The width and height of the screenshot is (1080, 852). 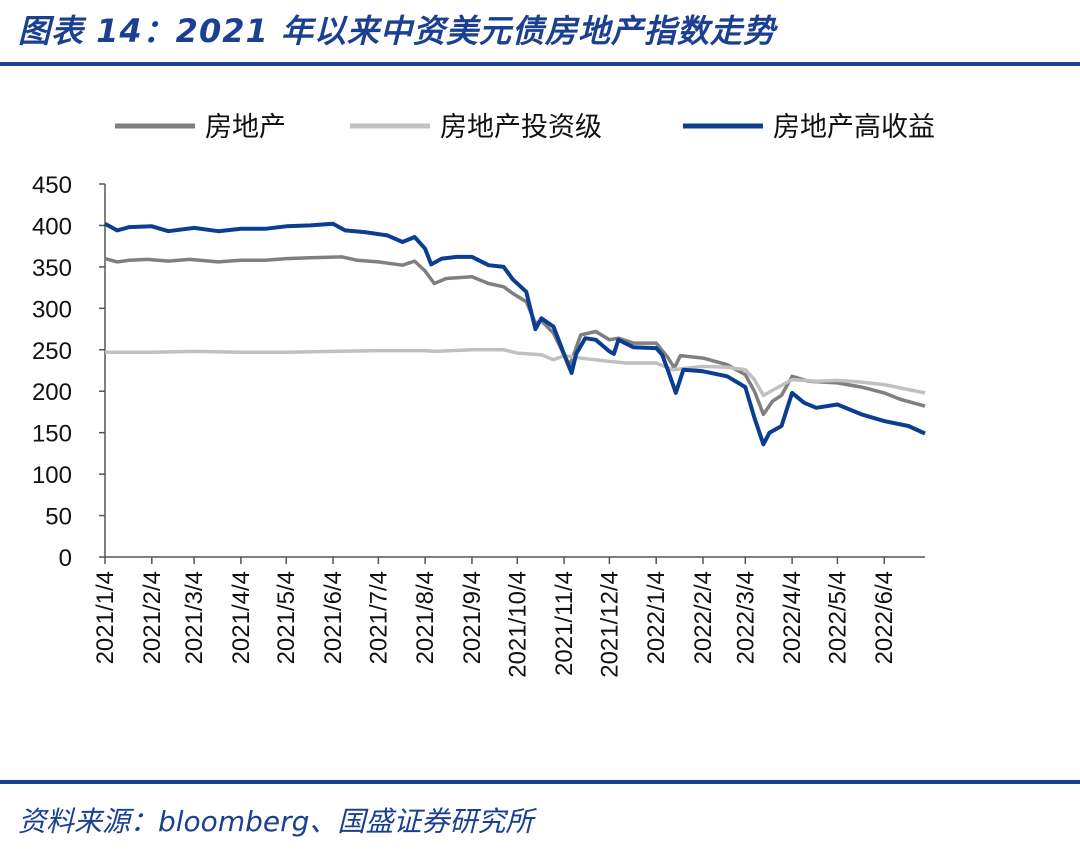 I want to click on source-note: 资料来源：bloomberg、国盛证券研究所, so click(x=276, y=821).